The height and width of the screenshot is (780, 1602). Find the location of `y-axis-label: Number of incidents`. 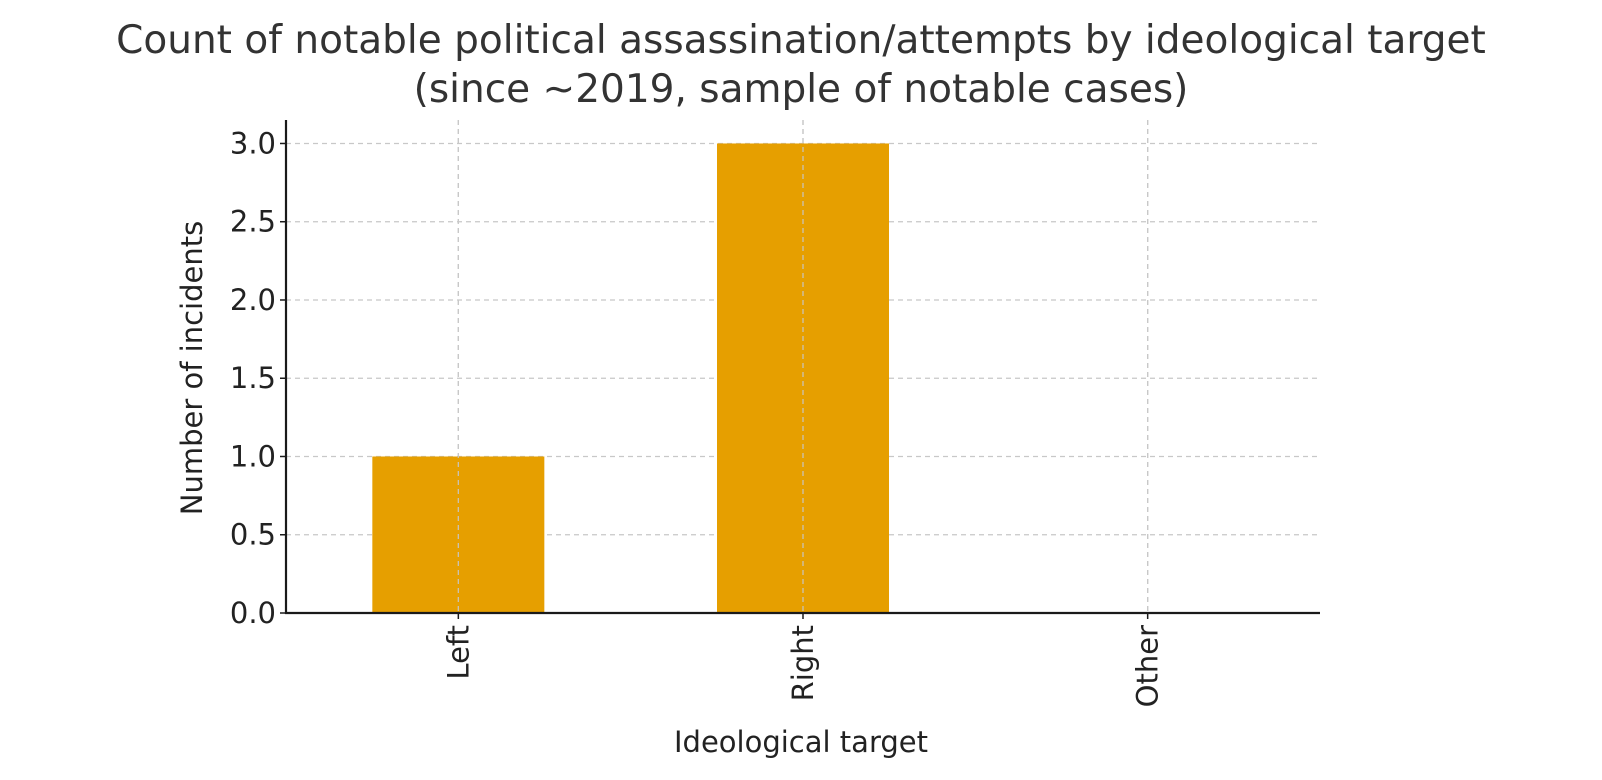

y-axis-label: Number of incidents is located at coordinates (192, 368).